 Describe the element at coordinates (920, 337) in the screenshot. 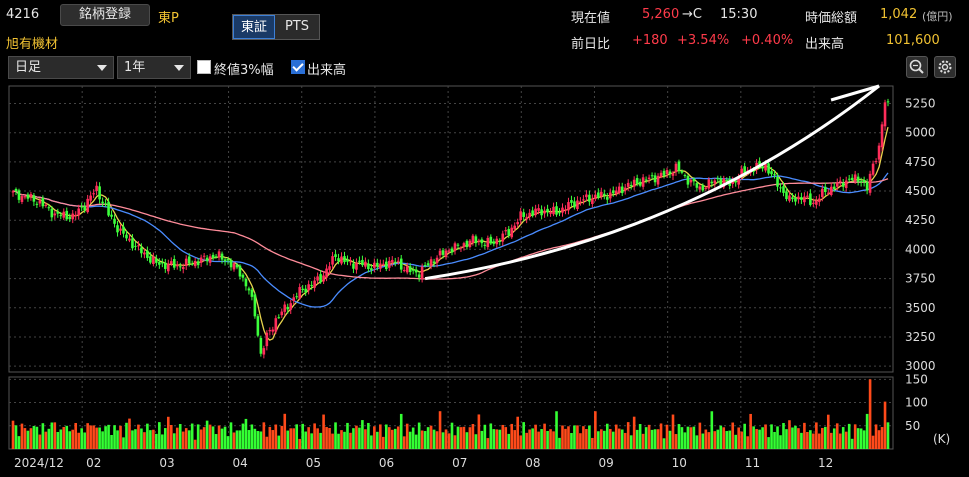

I see `price-tick-label: 3250` at that location.